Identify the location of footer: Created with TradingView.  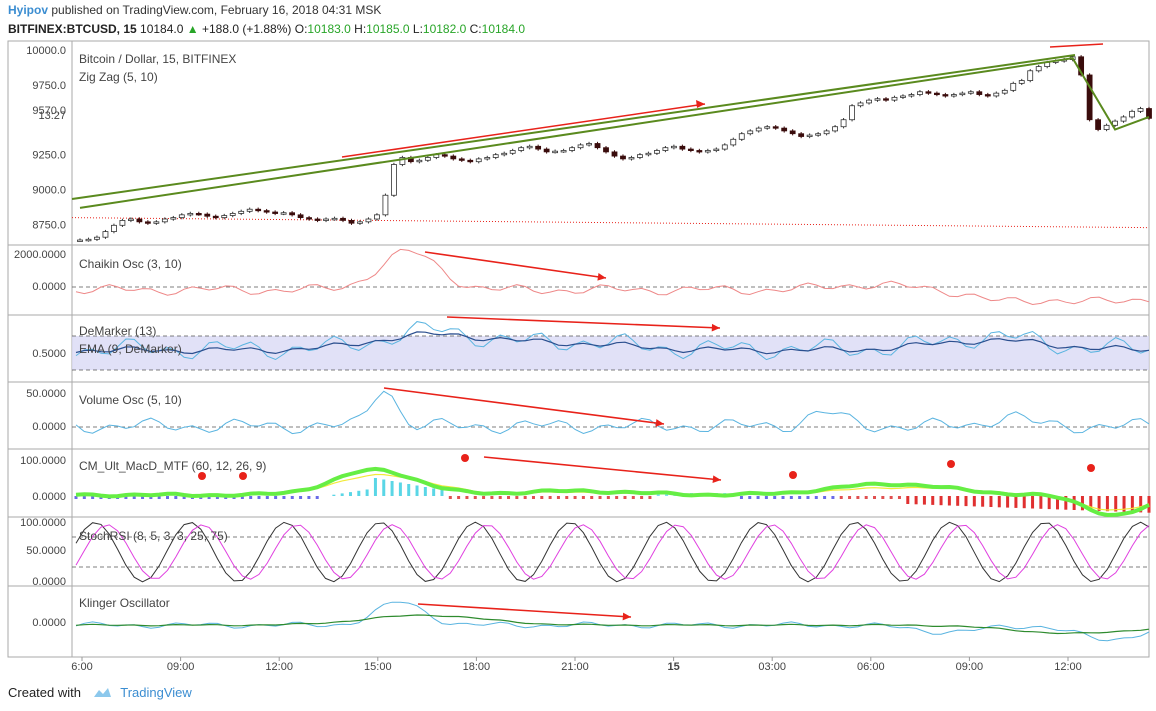
(100, 693).